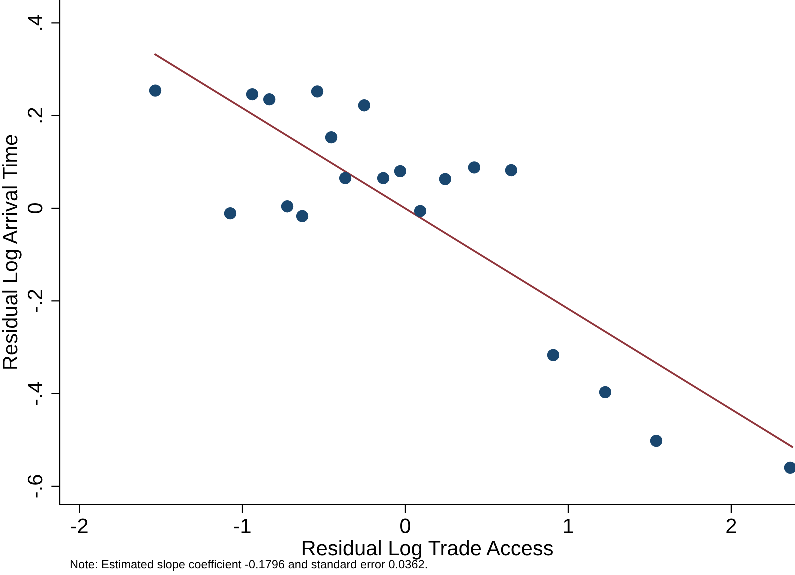 The image size is (795, 575). Describe the element at coordinates (427, 550) in the screenshot. I see `x-axis-title: Residual Log Trade Access` at that location.